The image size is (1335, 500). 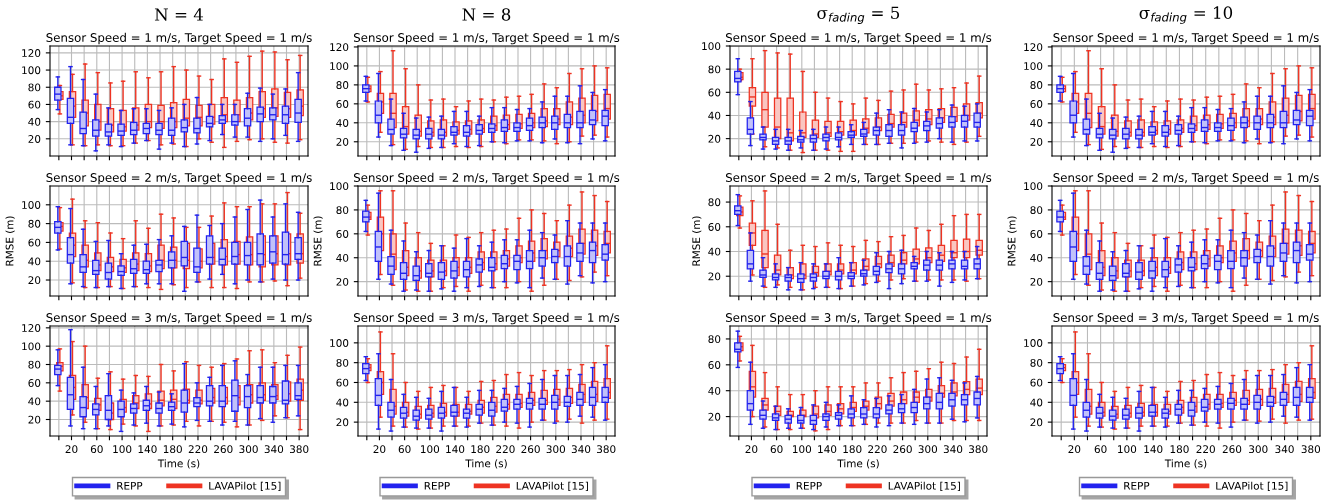 I want to click on chart-title: σ$_{fading}$ = 5, so click(x=858, y=15).